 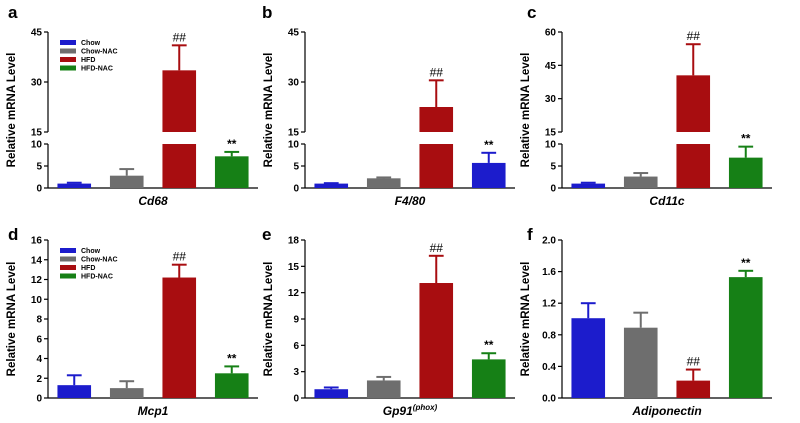 I want to click on y-tick-label: 4, so click(x=39, y=359).